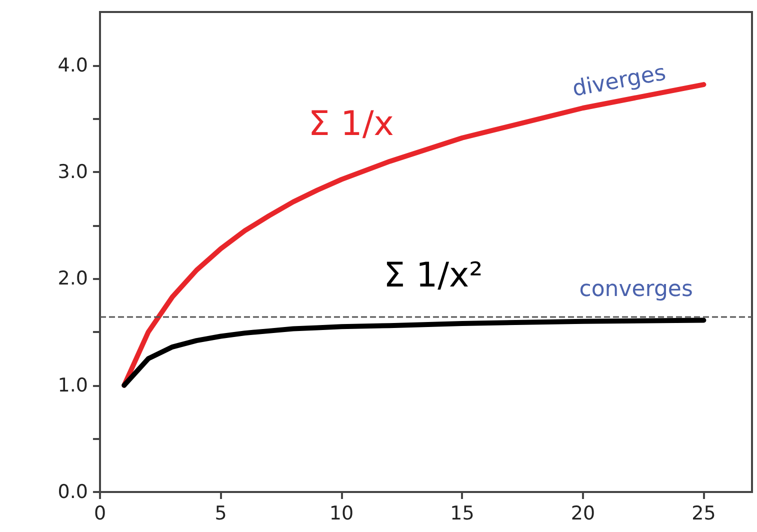 The image size is (757, 532). I want to click on series-label: Σ 1/x², so click(433, 275).